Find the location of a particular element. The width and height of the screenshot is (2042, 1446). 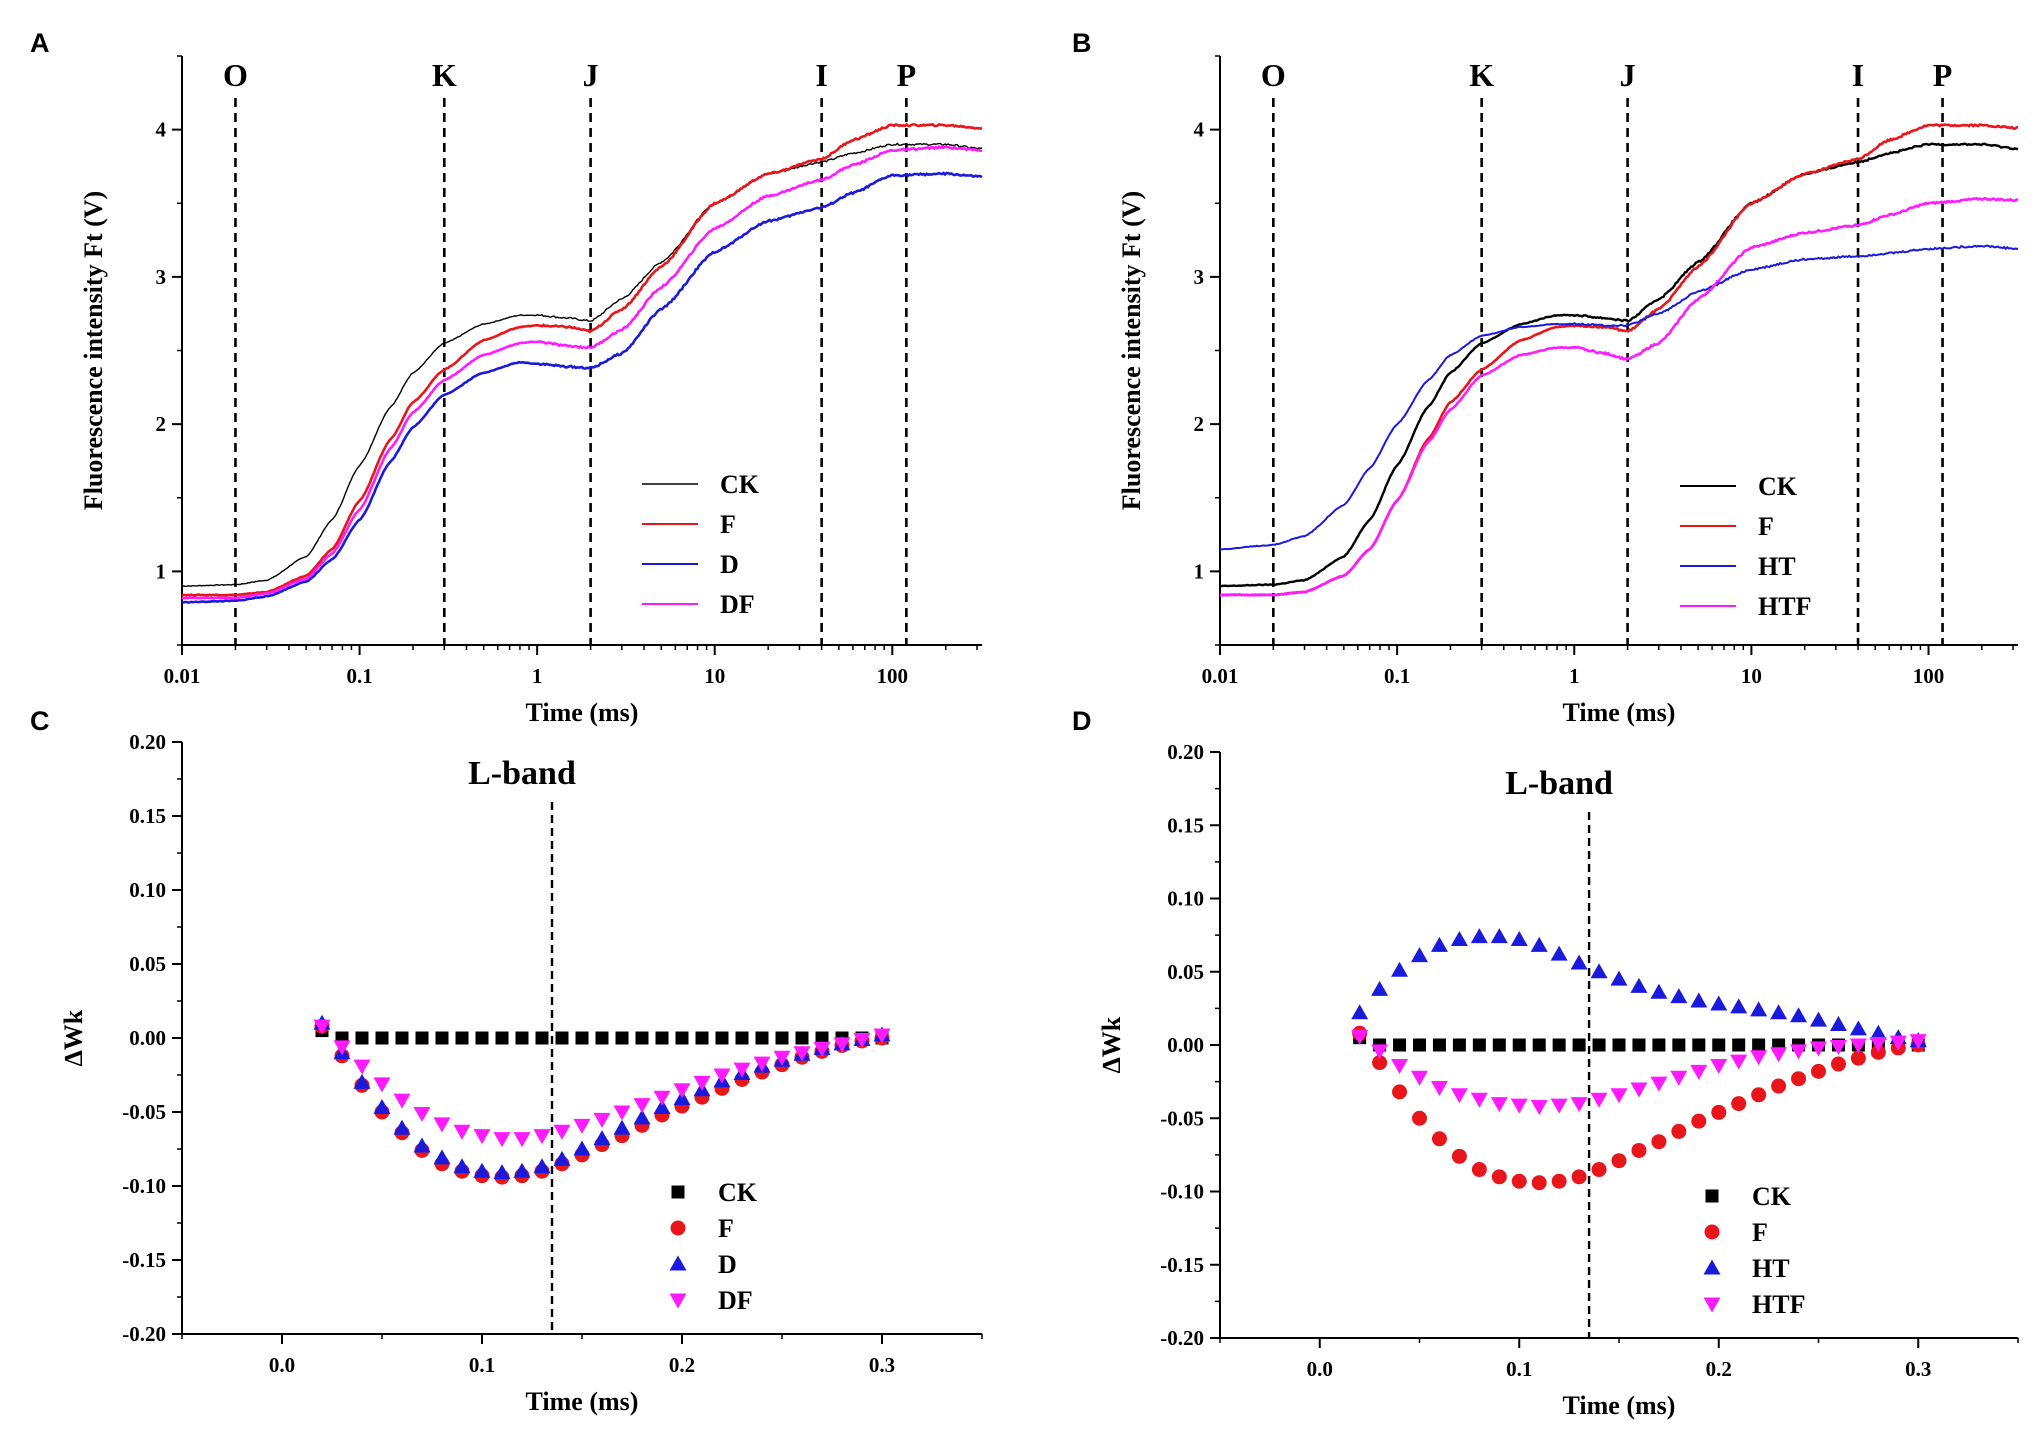

series-line-f is located at coordinates (1619, 360).